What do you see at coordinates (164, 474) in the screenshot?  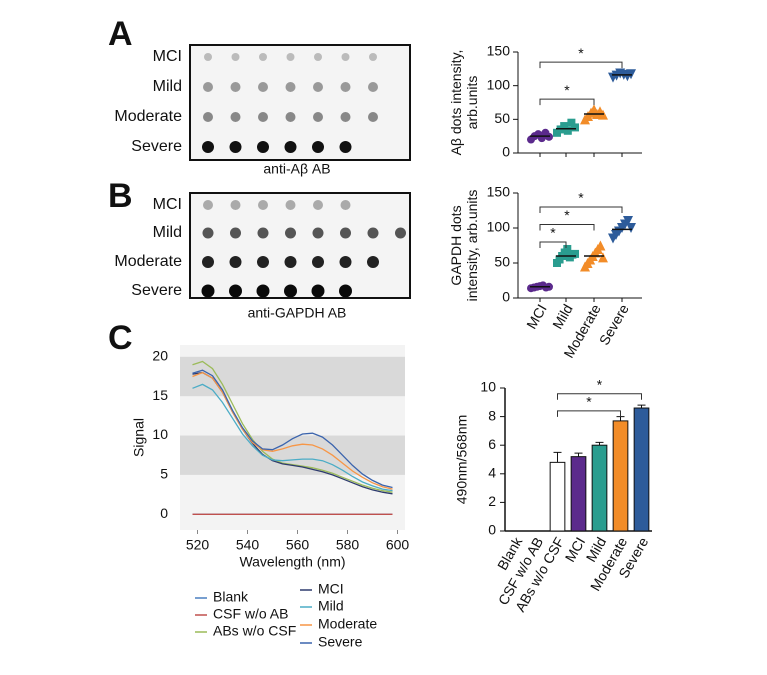 I see `y-tick-label: 5` at bounding box center [164, 474].